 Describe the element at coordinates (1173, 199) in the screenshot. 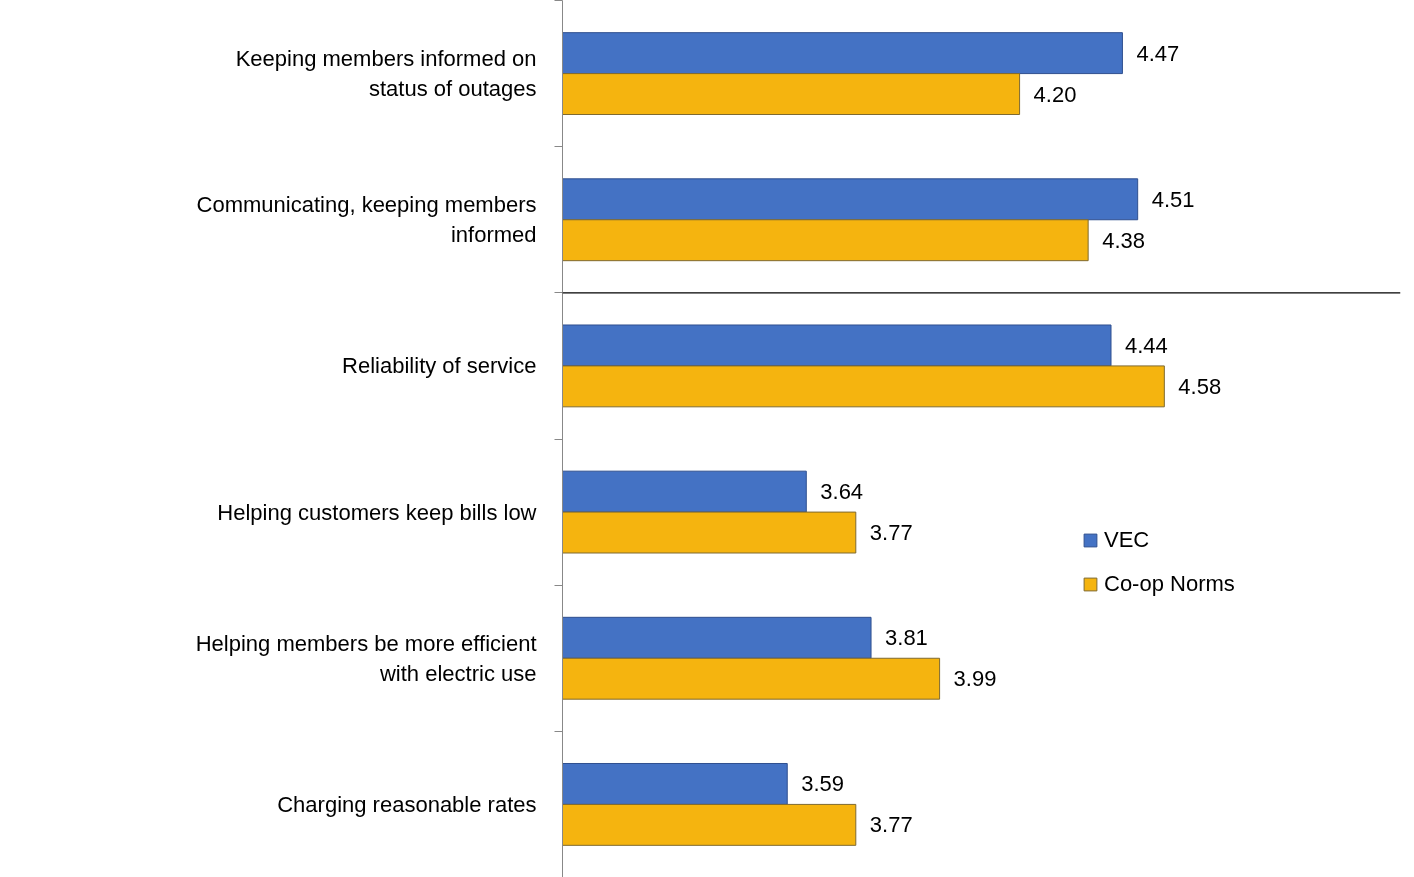

I see `data-label: 4.51` at that location.